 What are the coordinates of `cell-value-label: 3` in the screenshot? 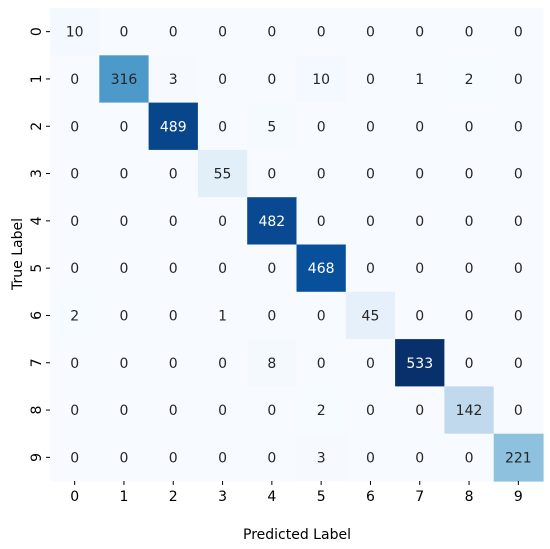 It's located at (173, 80).